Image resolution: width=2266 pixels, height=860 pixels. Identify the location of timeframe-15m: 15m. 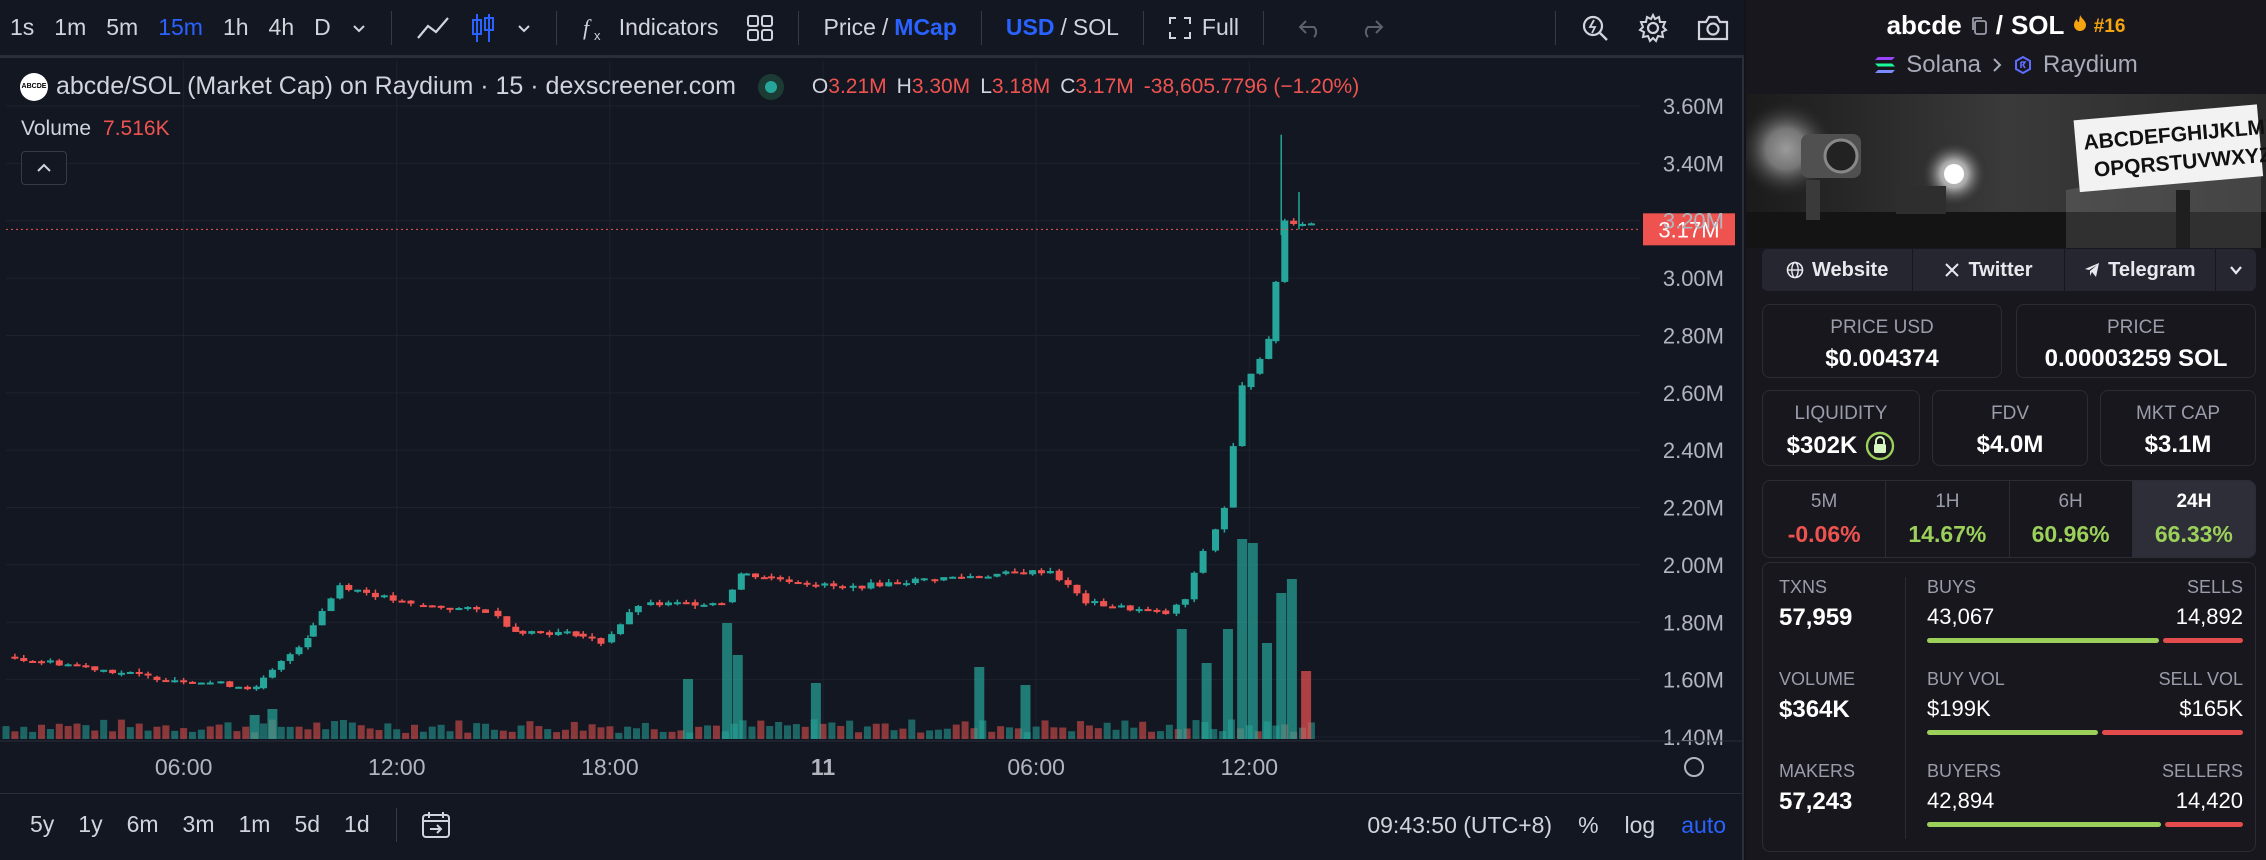
(180, 27).